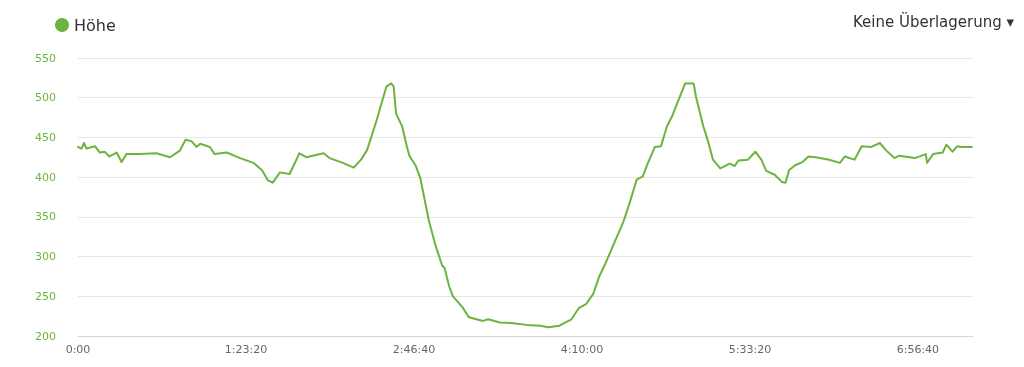 The height and width of the screenshot is (367, 1024). Describe the element at coordinates (45, 177) in the screenshot. I see `y-tick-label: 400` at that location.